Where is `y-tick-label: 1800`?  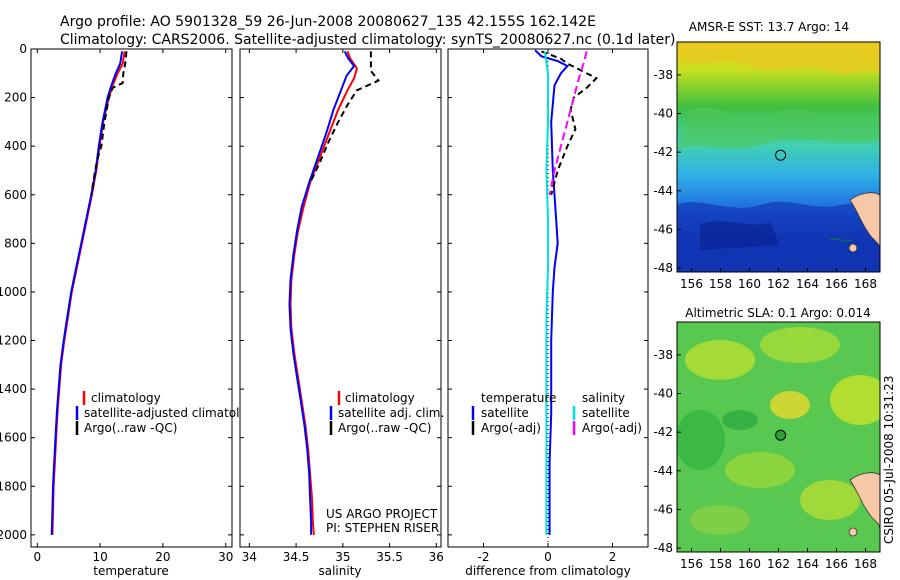 y-tick-label: 1800 is located at coordinates (13, 486).